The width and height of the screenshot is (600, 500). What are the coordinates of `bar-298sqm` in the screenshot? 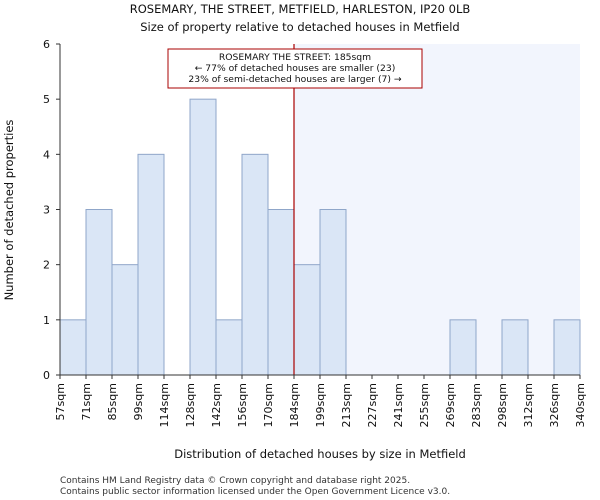 It's located at (515, 347).